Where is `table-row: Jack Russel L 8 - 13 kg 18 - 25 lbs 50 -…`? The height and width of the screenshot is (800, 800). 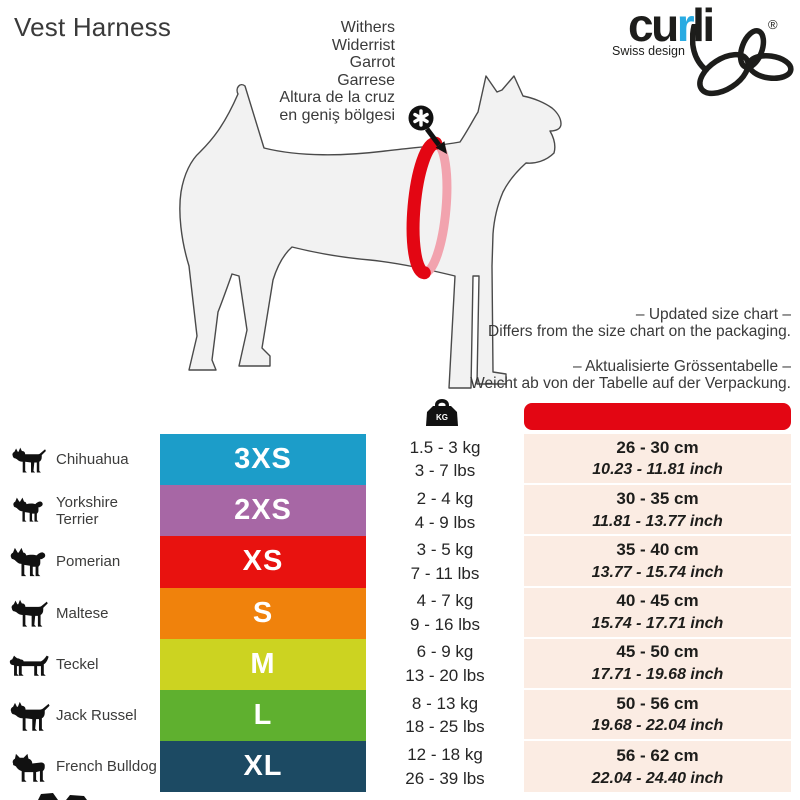 table-row: Jack Russel L 8 - 13 kg 18 - 25 lbs 50 -… is located at coordinates (400, 715).